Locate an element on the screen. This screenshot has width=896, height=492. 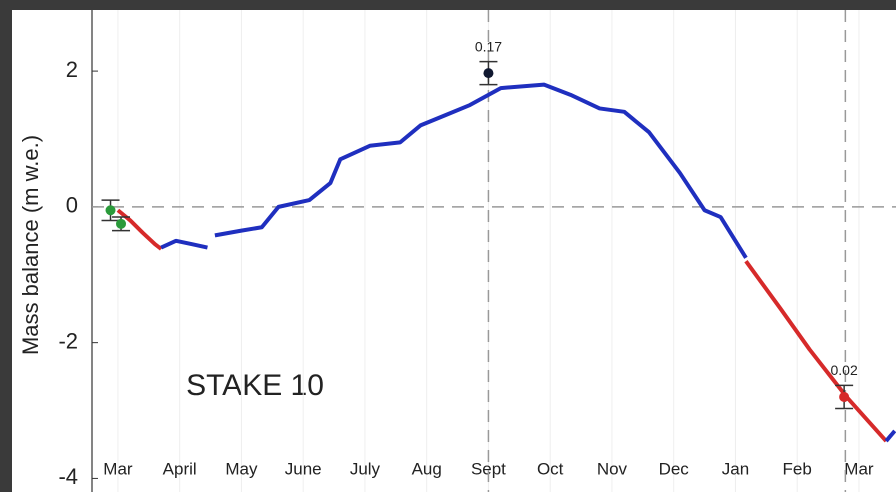
y-axis-label: Mass balance (m w.e.) is located at coordinates (30, 245).